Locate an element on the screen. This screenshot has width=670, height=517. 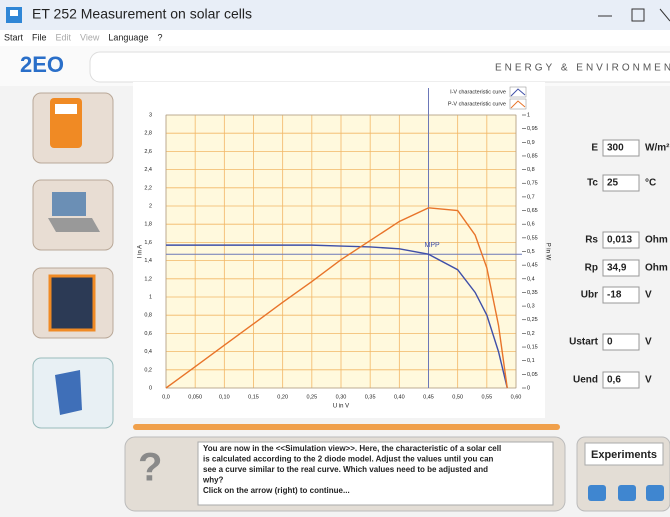
progress-bar is located at coordinates (346, 427).